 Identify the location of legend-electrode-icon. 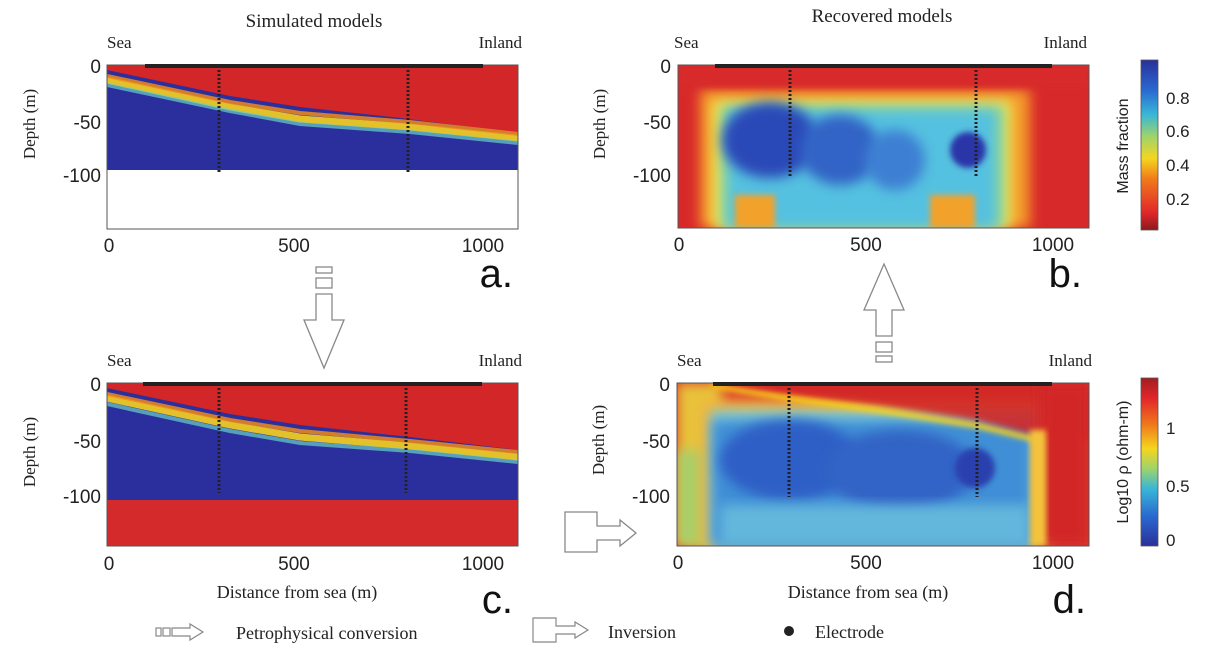
(789, 631).